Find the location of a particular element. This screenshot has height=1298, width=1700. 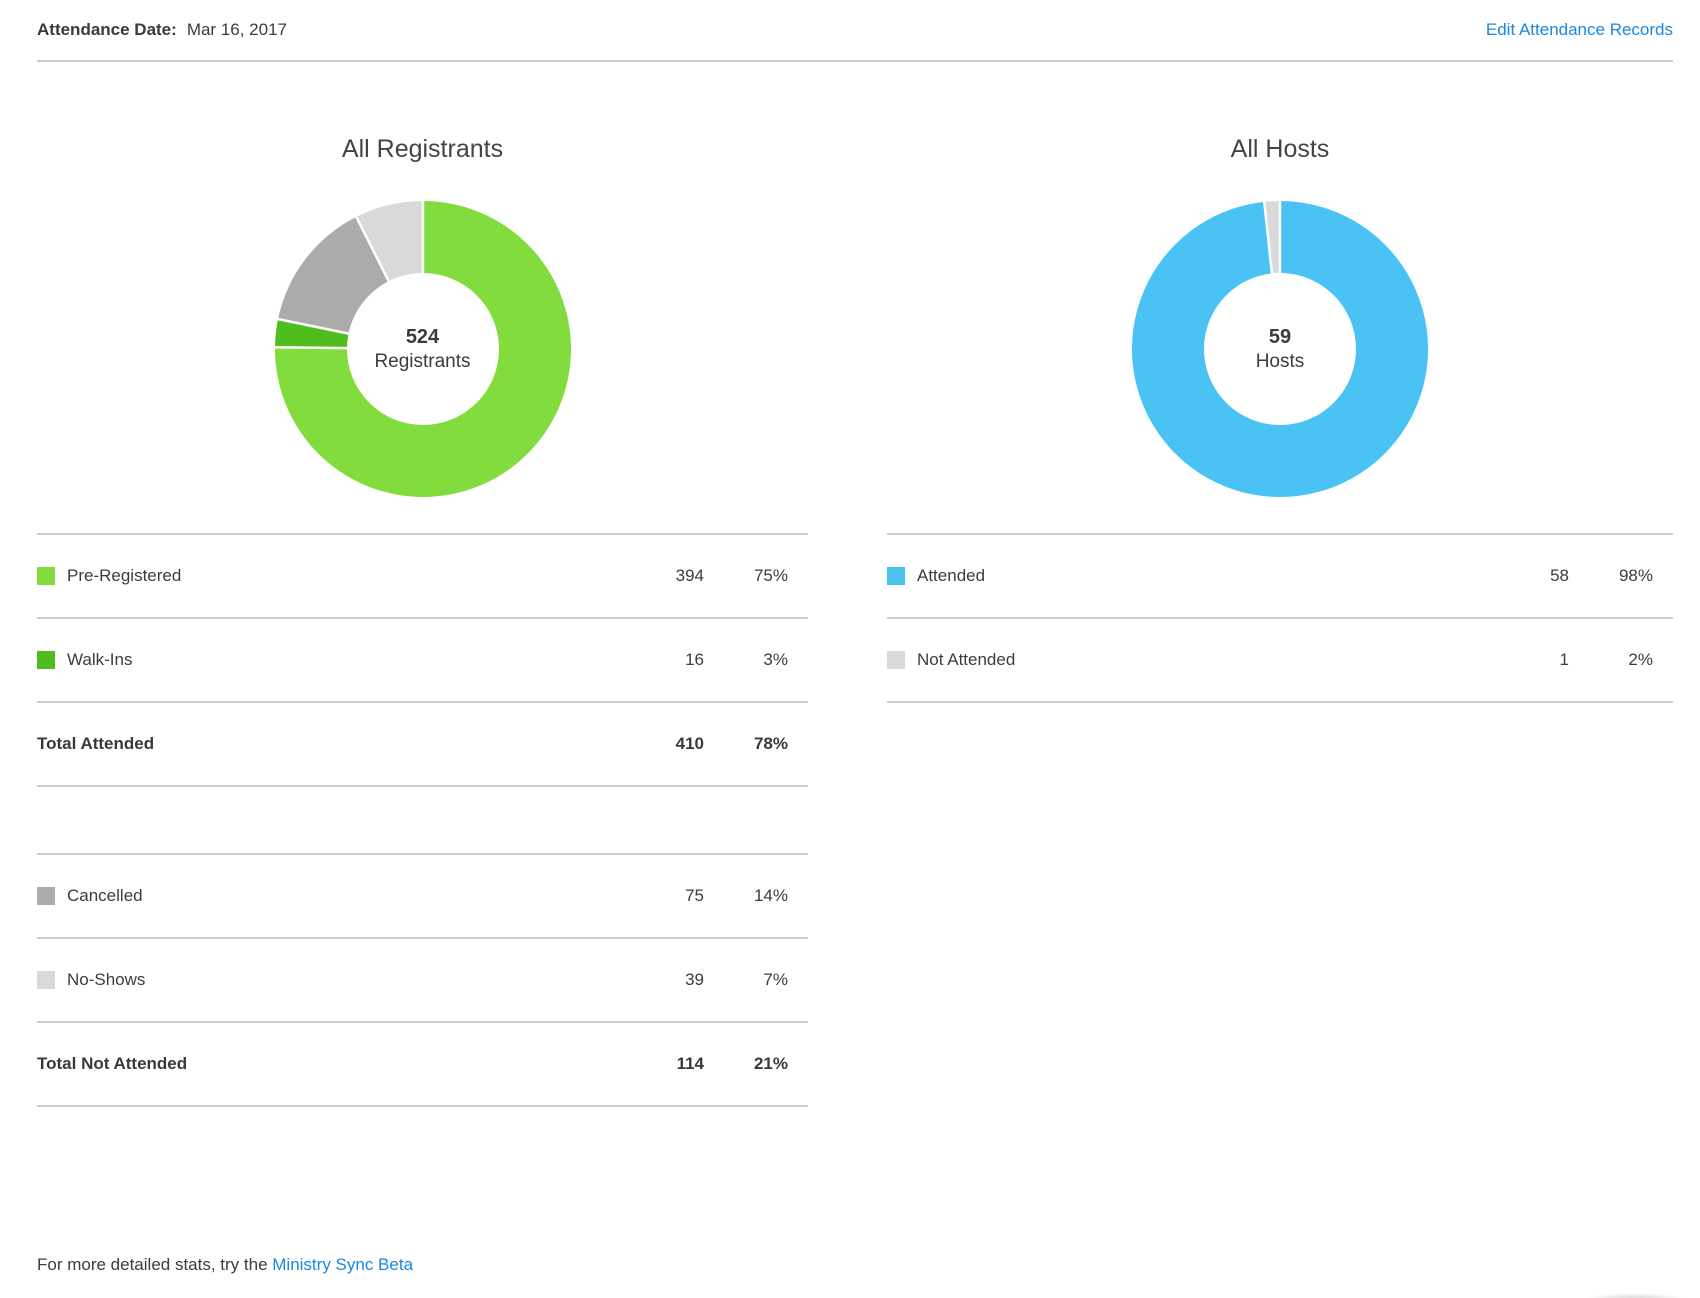

legend-row-pre-registered: Pre-Registered 394 75% is located at coordinates (422, 577).